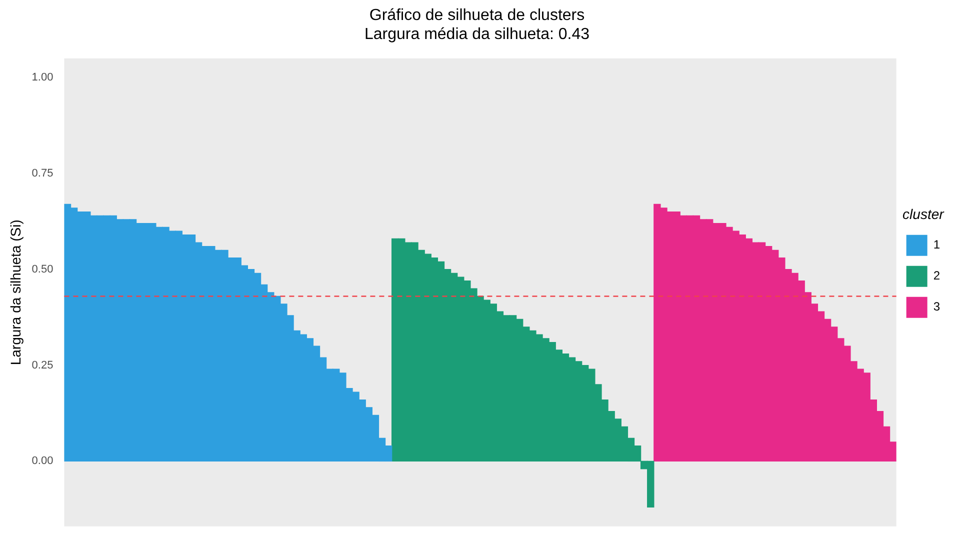 The image size is (962, 536). I want to click on y-tick-label: 1.00, so click(43, 78).